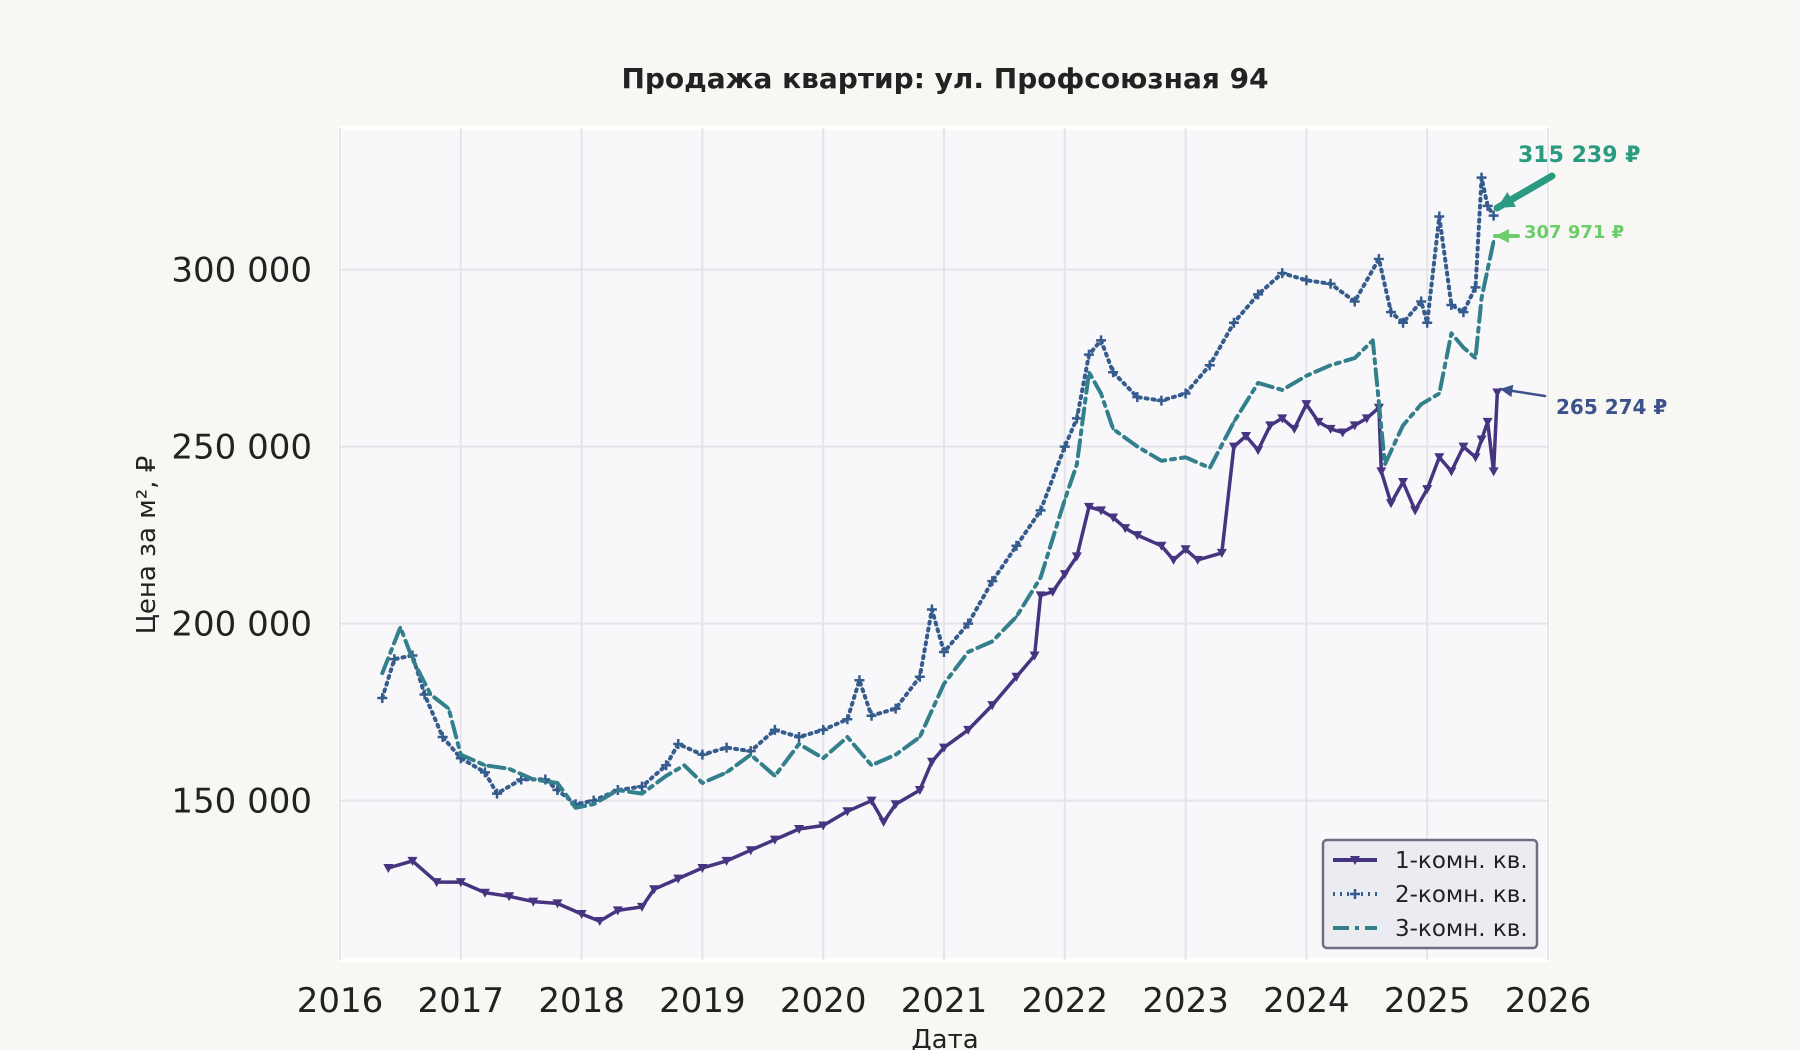 This screenshot has height=1050, width=1800. I want to click on x-tick-label: 2018, so click(581, 1001).